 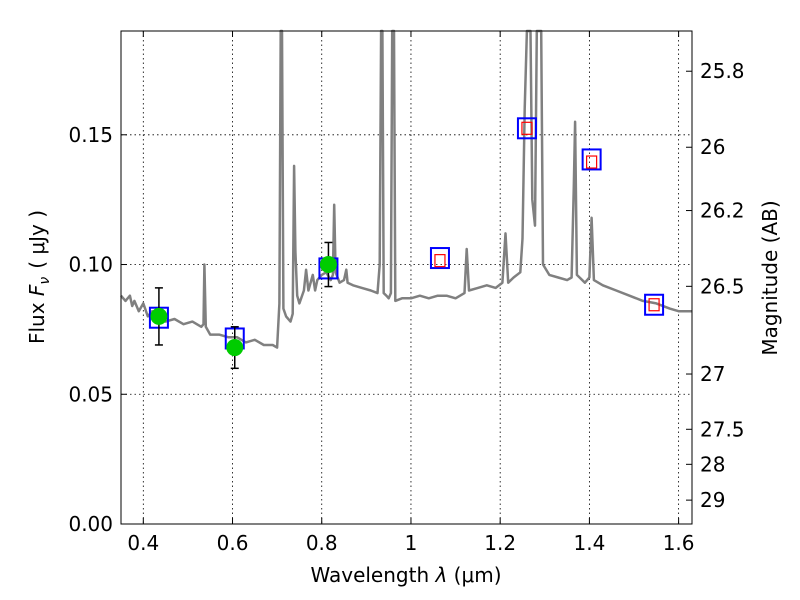 I want to click on x-tick-label: 1.6, so click(x=679, y=543).